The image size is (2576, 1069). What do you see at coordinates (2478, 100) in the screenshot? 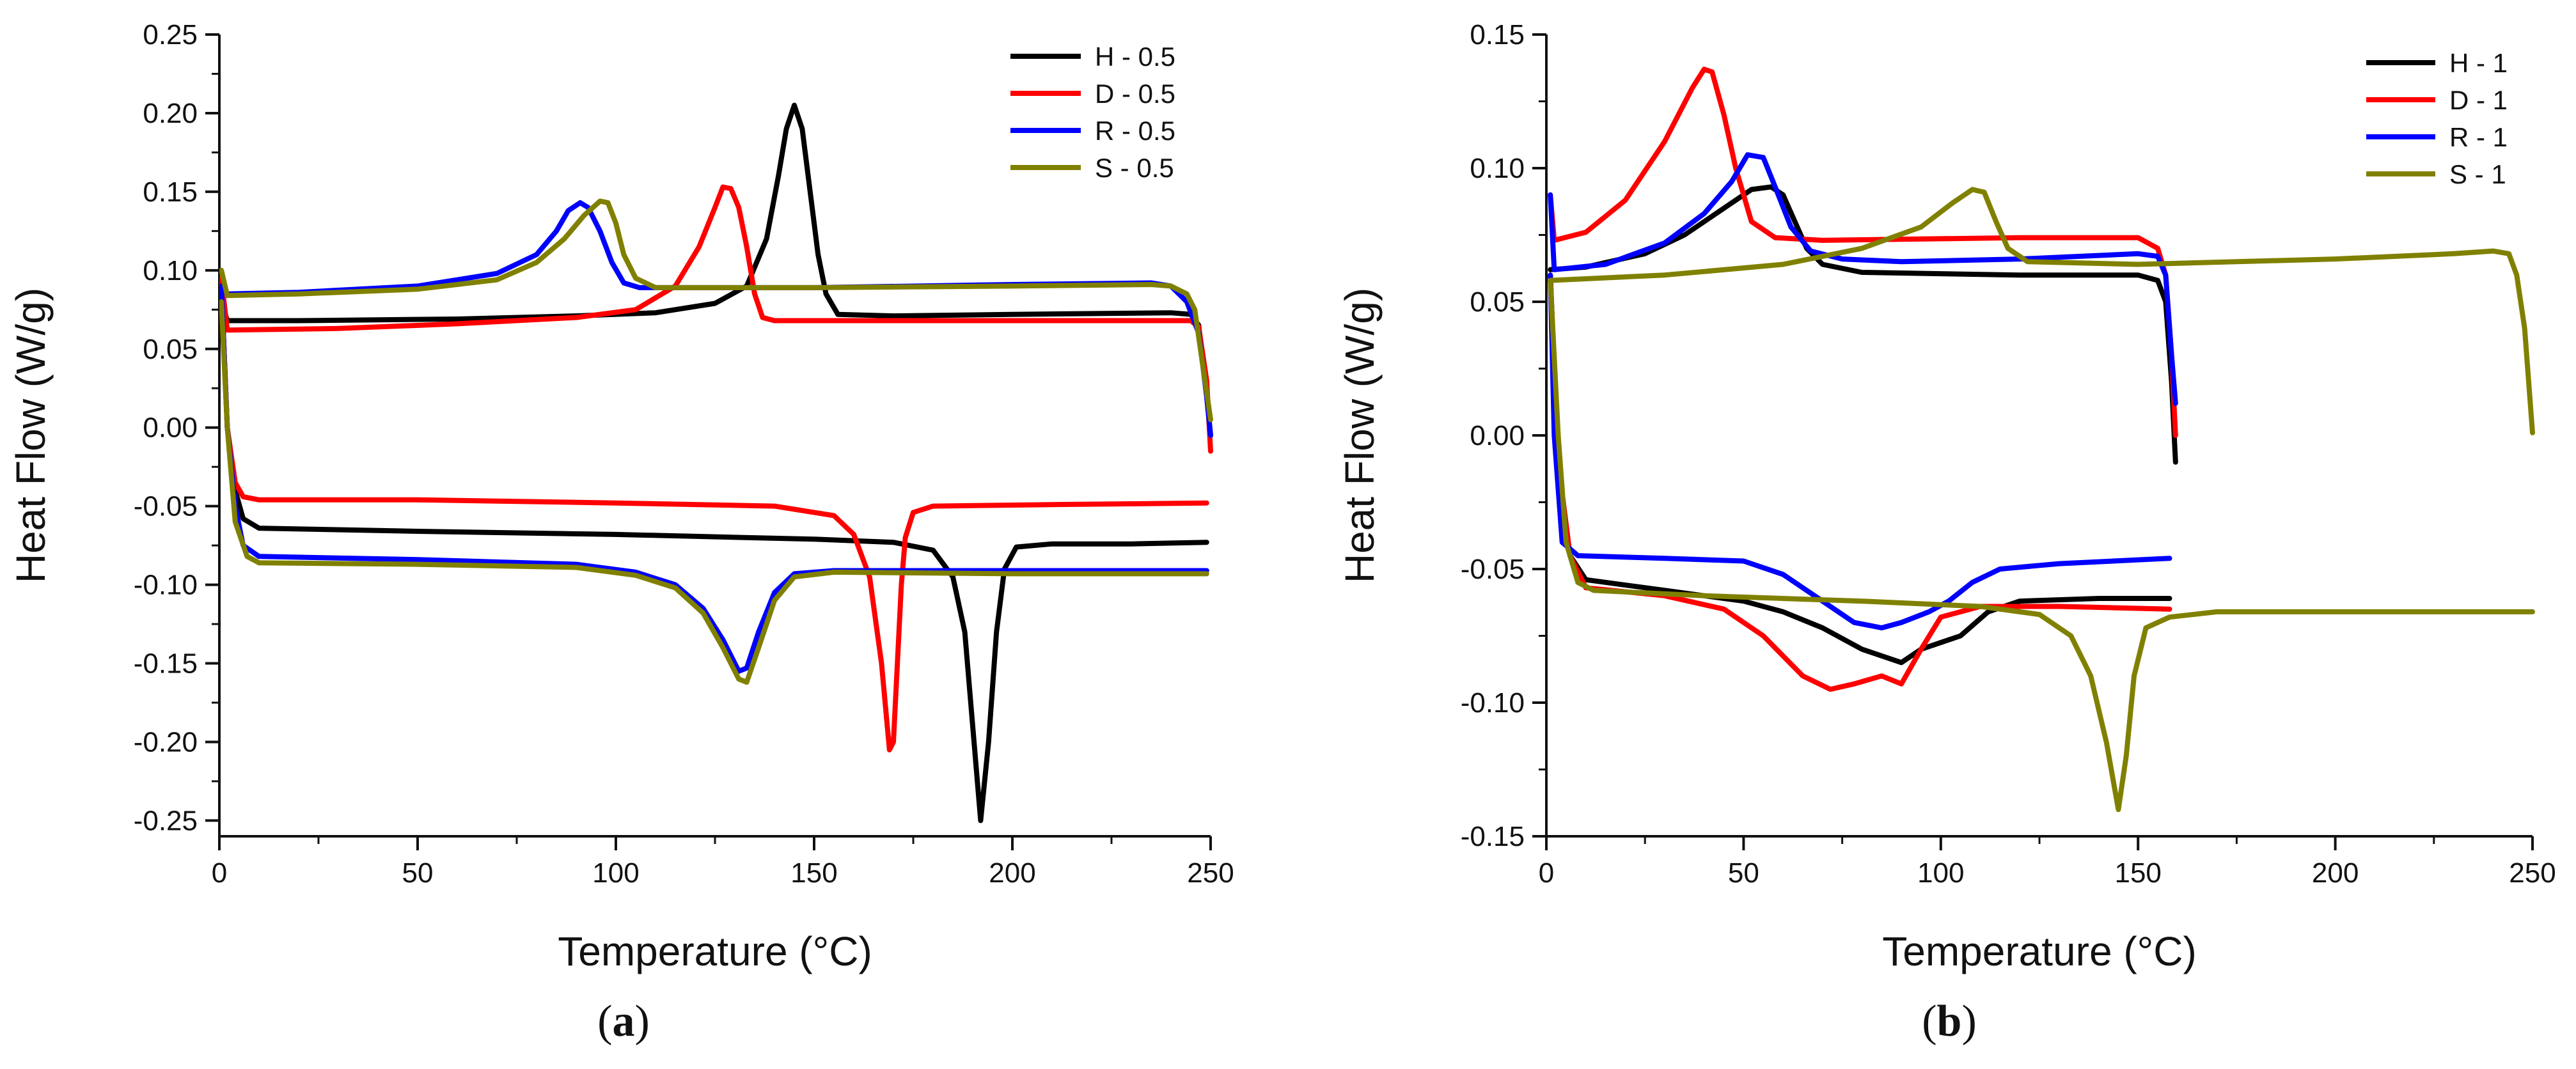
I see `legend-label: D - 1` at bounding box center [2478, 100].